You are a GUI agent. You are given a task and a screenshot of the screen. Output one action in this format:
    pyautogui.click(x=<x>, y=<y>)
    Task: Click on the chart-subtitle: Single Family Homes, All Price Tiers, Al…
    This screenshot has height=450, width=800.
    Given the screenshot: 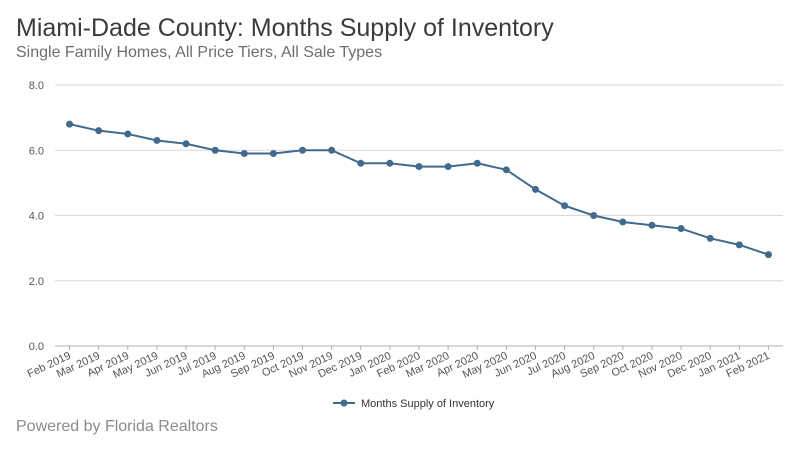 What is the action you would take?
    pyautogui.click(x=199, y=52)
    